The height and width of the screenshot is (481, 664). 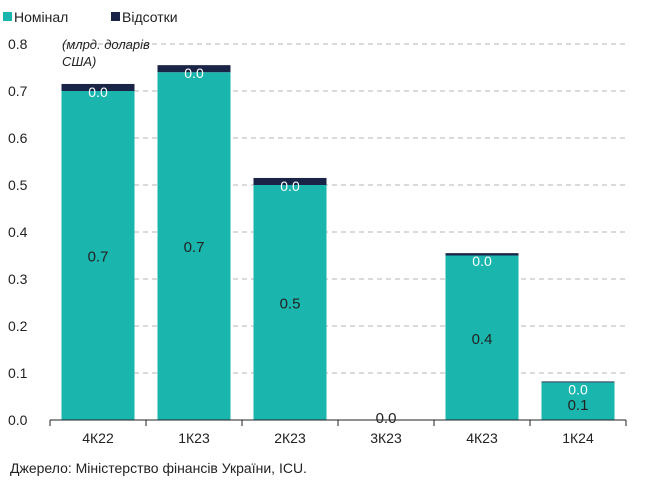 What do you see at coordinates (338, 432) in the screenshot?
I see `x-axis: 4К22 1К23 2К23 3К23 4К23 1К24` at bounding box center [338, 432].